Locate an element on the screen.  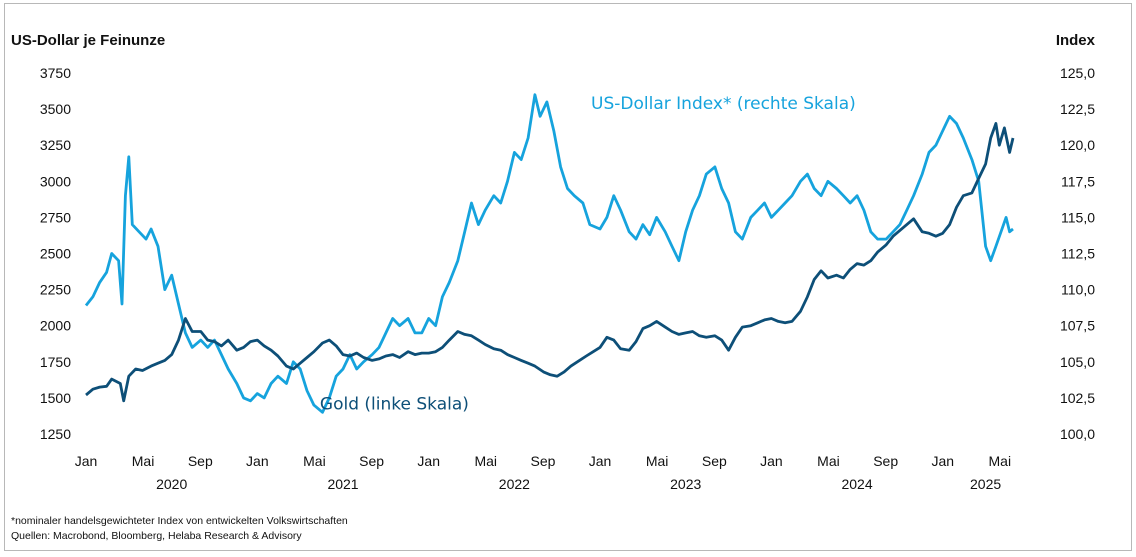
left-tick-label: 2500 is located at coordinates (55, 254).